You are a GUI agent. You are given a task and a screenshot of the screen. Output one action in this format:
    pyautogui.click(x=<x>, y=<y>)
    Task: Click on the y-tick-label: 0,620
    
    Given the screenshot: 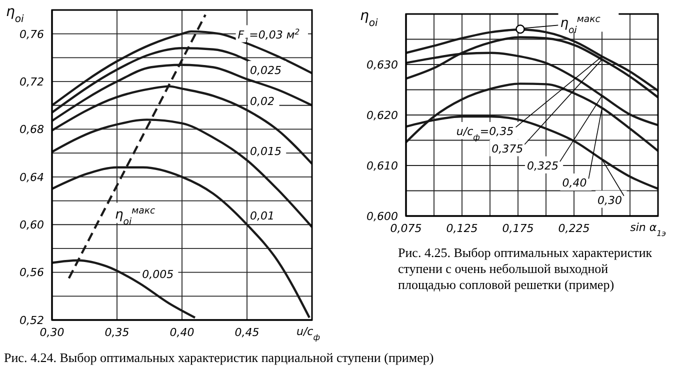 What is the action you would take?
    pyautogui.click(x=382, y=115)
    